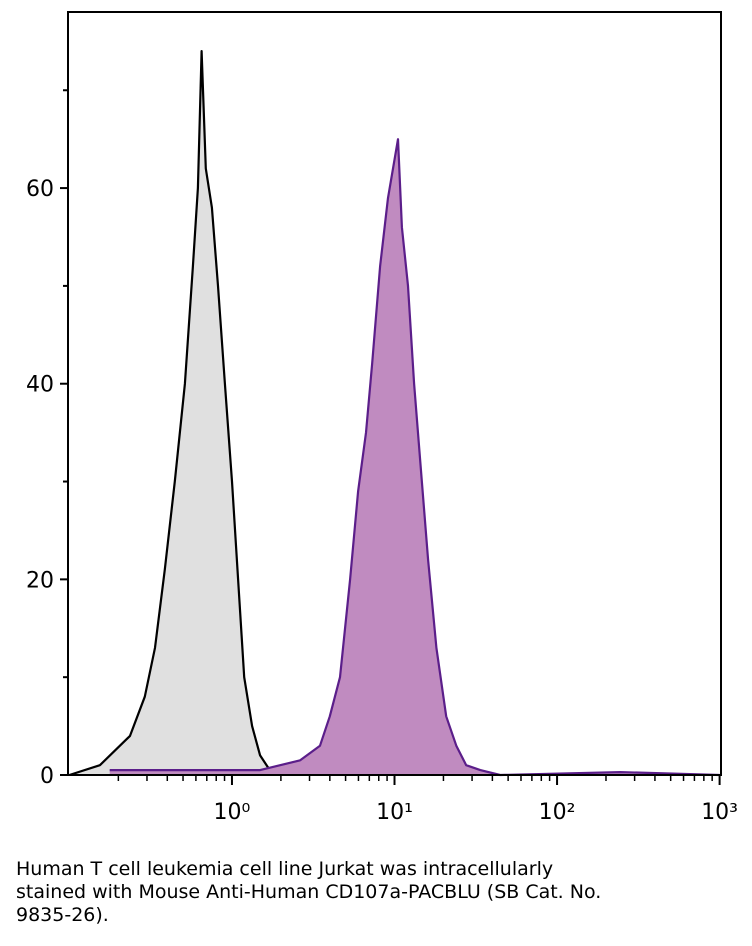 The image size is (752, 946). What do you see at coordinates (557, 812) in the screenshot?
I see `x-tick-label: 10²` at bounding box center [557, 812].